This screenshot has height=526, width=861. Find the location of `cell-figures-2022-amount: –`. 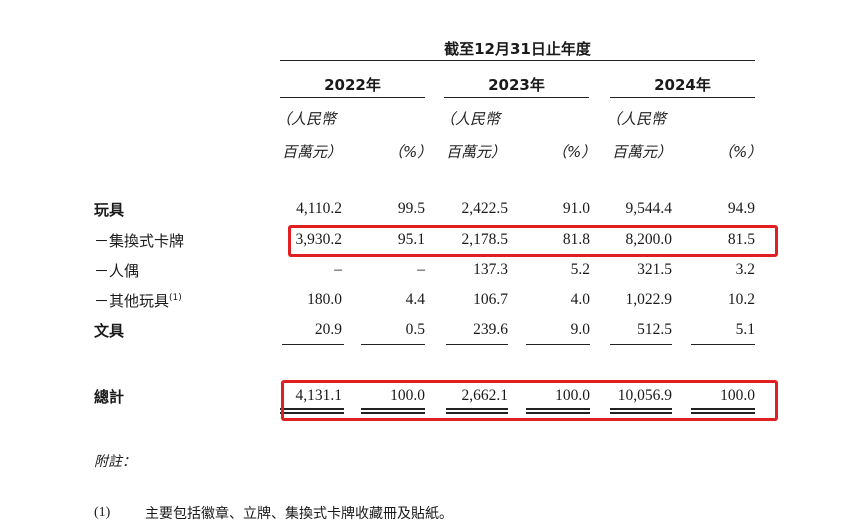

cell-figures-2022-amount: – is located at coordinates (338, 269).